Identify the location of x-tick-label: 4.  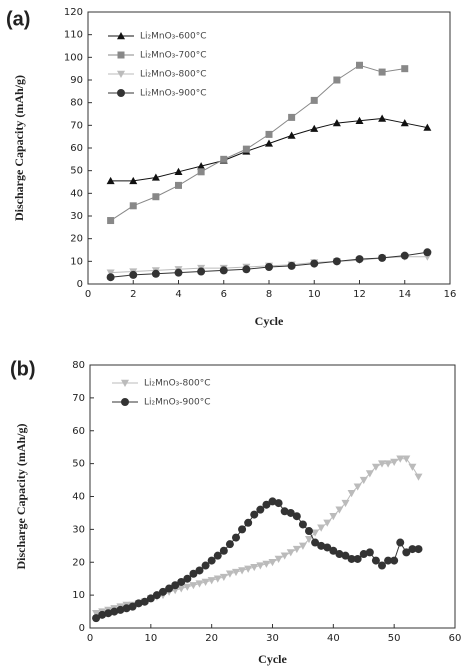
(178, 294).